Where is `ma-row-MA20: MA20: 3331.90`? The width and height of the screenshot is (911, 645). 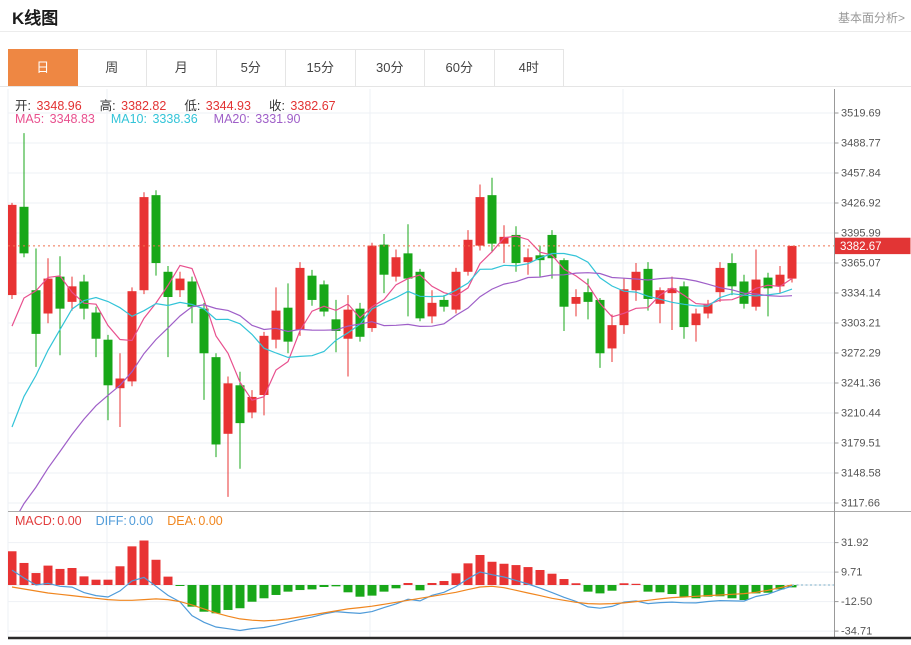
ma-row-MA20: MA20: 3331.90 is located at coordinates (257, 119).